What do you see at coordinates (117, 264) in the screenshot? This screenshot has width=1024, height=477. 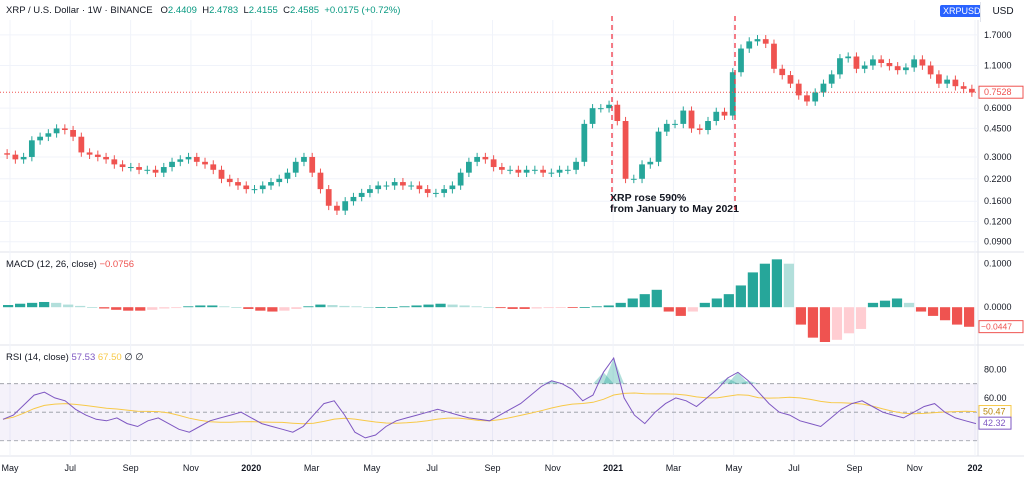 I see `macd-value: −0.0756` at bounding box center [117, 264].